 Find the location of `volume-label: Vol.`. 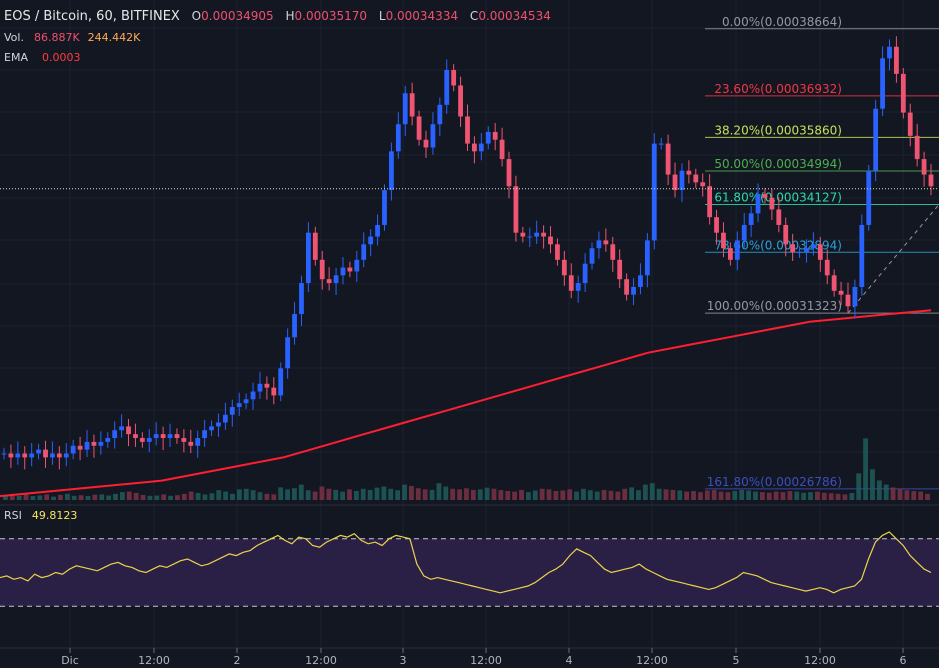

volume-label: Vol. is located at coordinates (14, 37).